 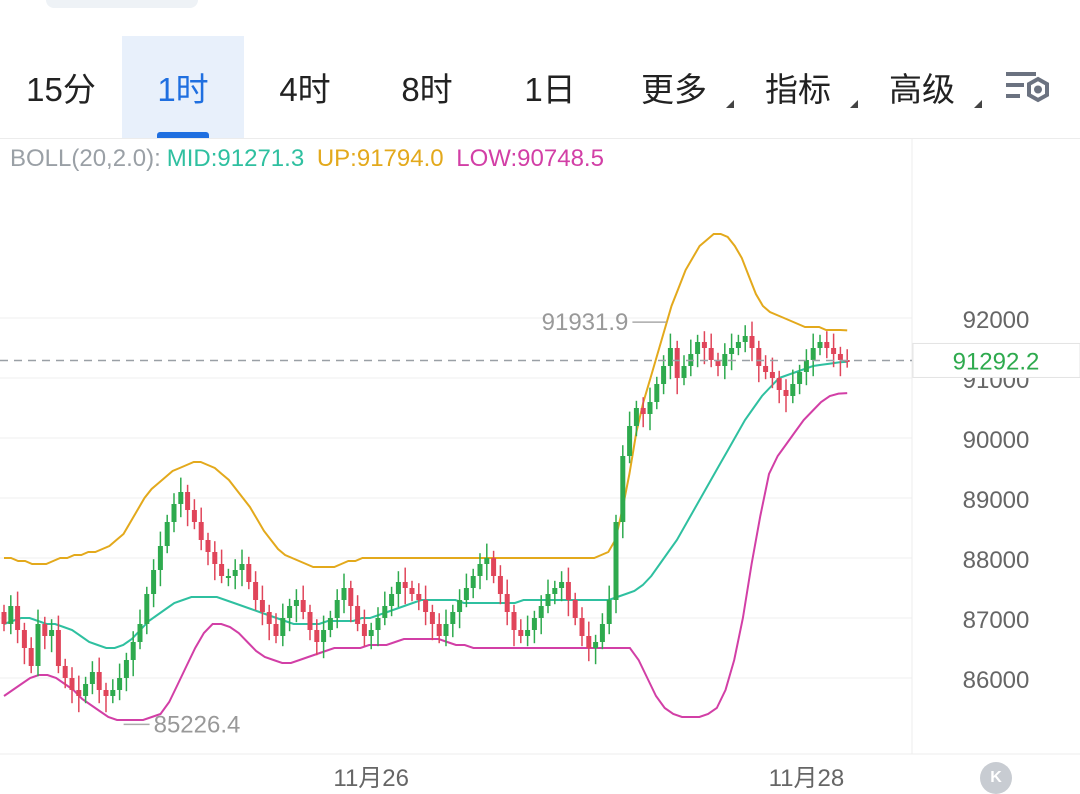 What do you see at coordinates (996, 440) in the screenshot?
I see `y-tick-label: 90000` at bounding box center [996, 440].